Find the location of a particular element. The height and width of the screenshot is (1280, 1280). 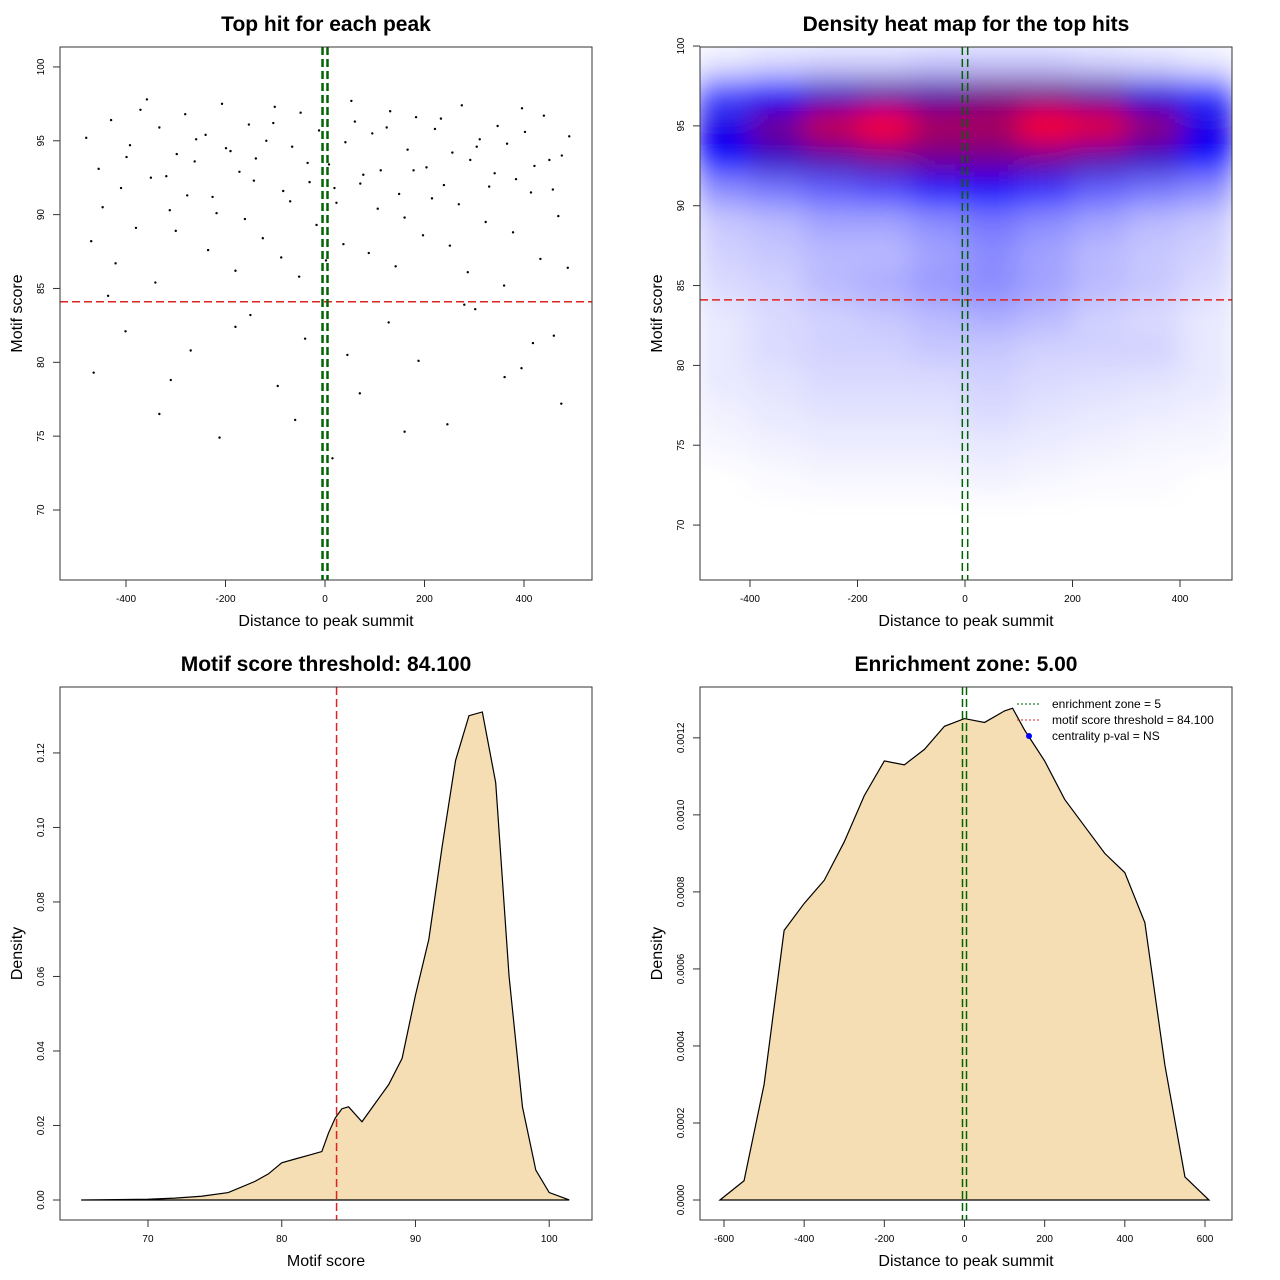

heatmap-cells is located at coordinates (966, 271).